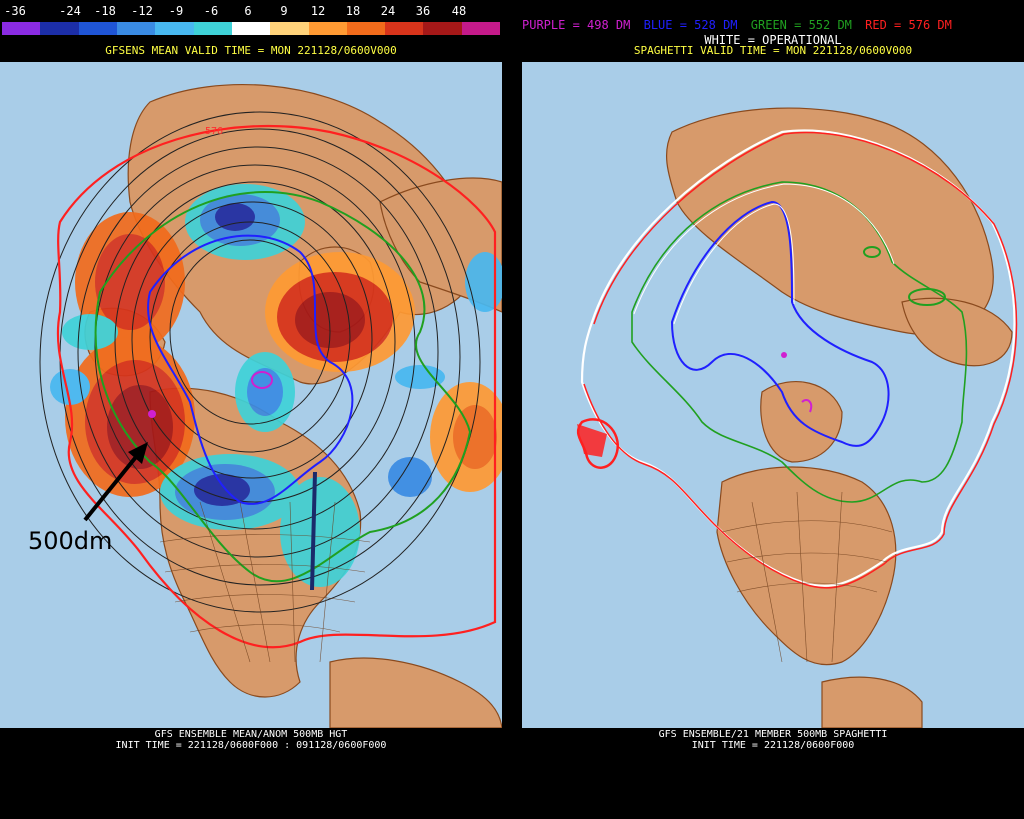 The width and height of the screenshot is (1024, 819). Describe the element at coordinates (70, 541) in the screenshot. I see `annotation-label: 500dm` at that location.